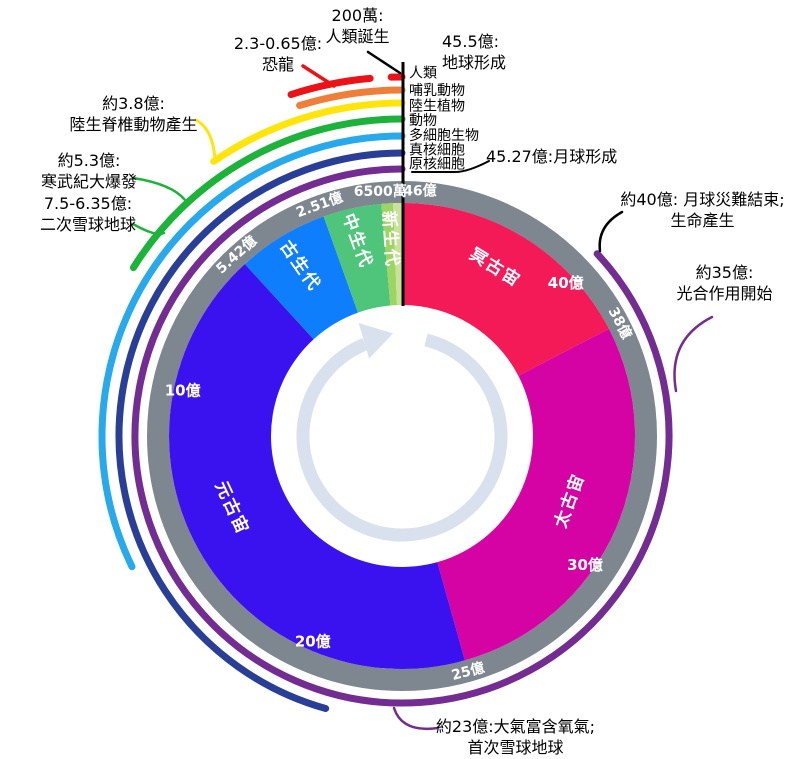 The width and height of the screenshot is (792, 759). Describe the element at coordinates (384, 62) in the screenshot. I see `leader-birth-of-humans` at that location.